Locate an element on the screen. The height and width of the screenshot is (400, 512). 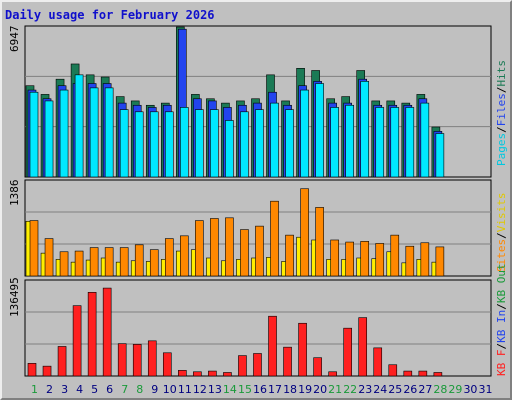
x-tick-label: 1 is located at coordinates (34, 389).